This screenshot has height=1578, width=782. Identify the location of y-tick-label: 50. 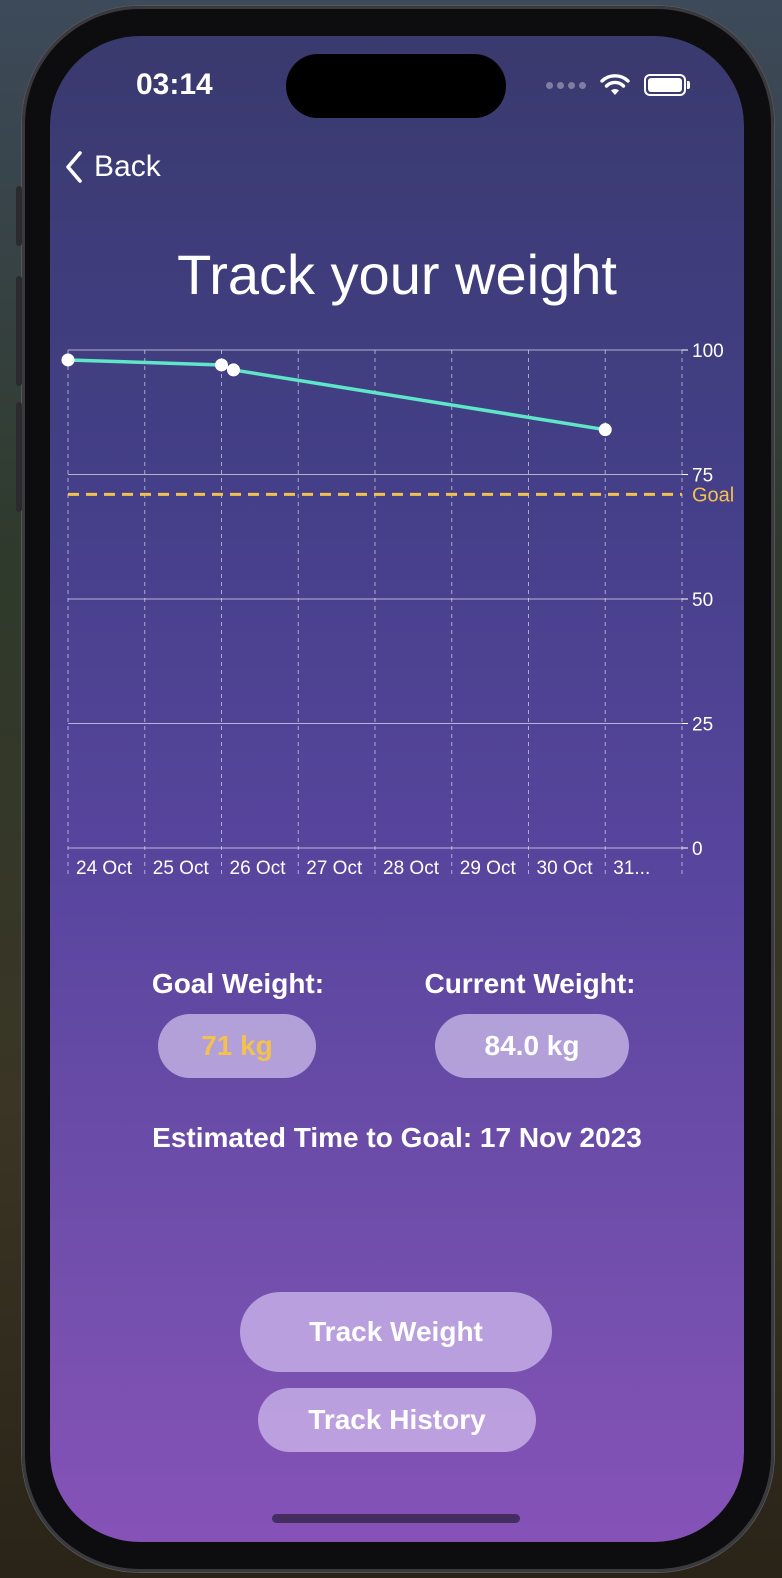
(702, 600).